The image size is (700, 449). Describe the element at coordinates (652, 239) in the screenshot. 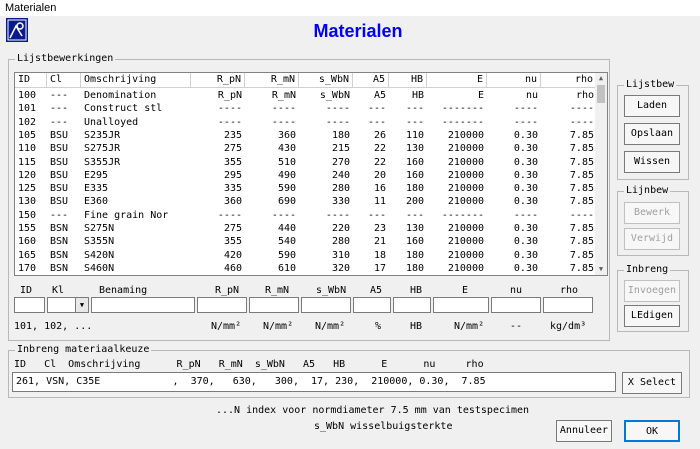

I see `verwijd-button: Verwijd` at that location.